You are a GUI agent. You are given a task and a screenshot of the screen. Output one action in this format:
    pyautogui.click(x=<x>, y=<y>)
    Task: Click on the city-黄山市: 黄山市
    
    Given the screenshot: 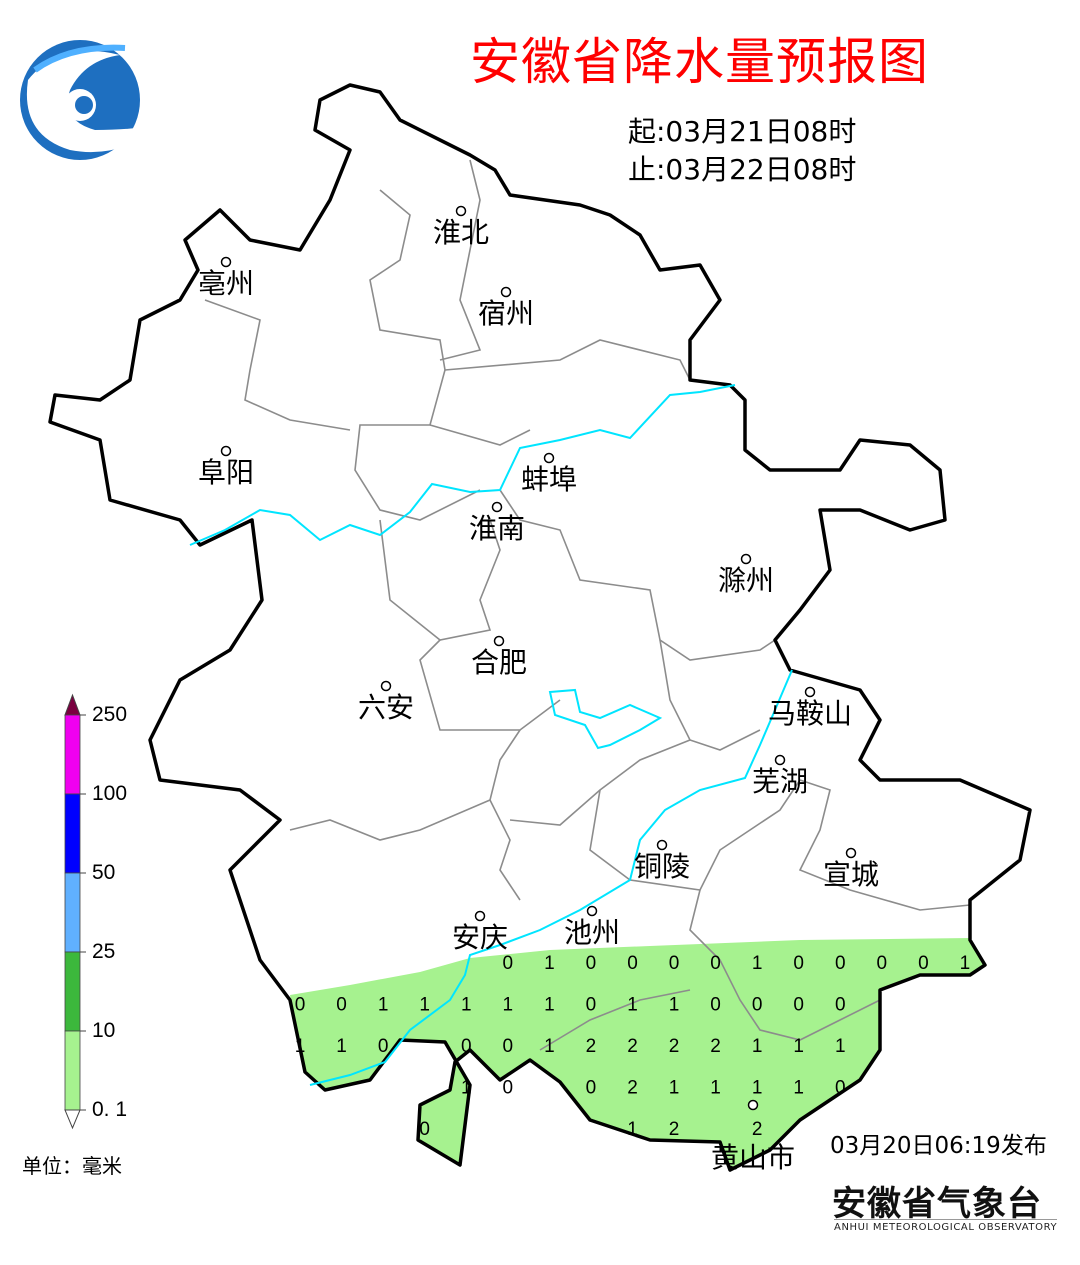 What is the action you would take?
    pyautogui.click(x=753, y=1136)
    